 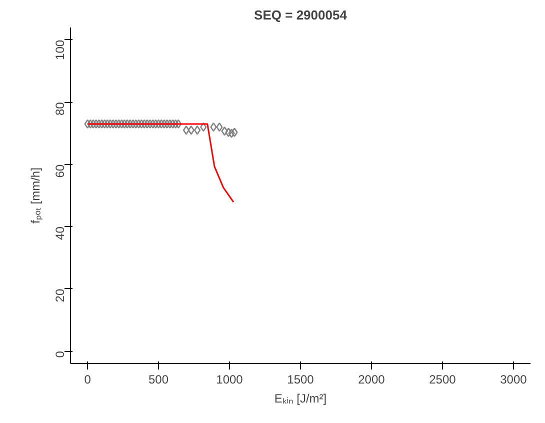 I want to click on x-tick-label: 2500, so click(x=442, y=379).